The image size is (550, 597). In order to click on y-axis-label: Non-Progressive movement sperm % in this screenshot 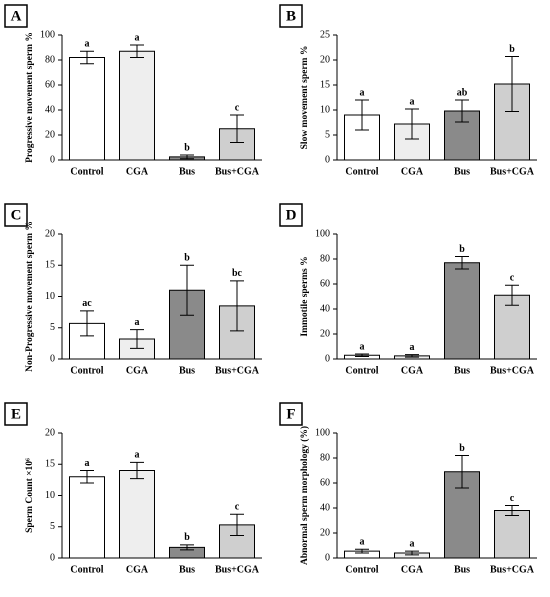, I will do `click(30, 296)`.